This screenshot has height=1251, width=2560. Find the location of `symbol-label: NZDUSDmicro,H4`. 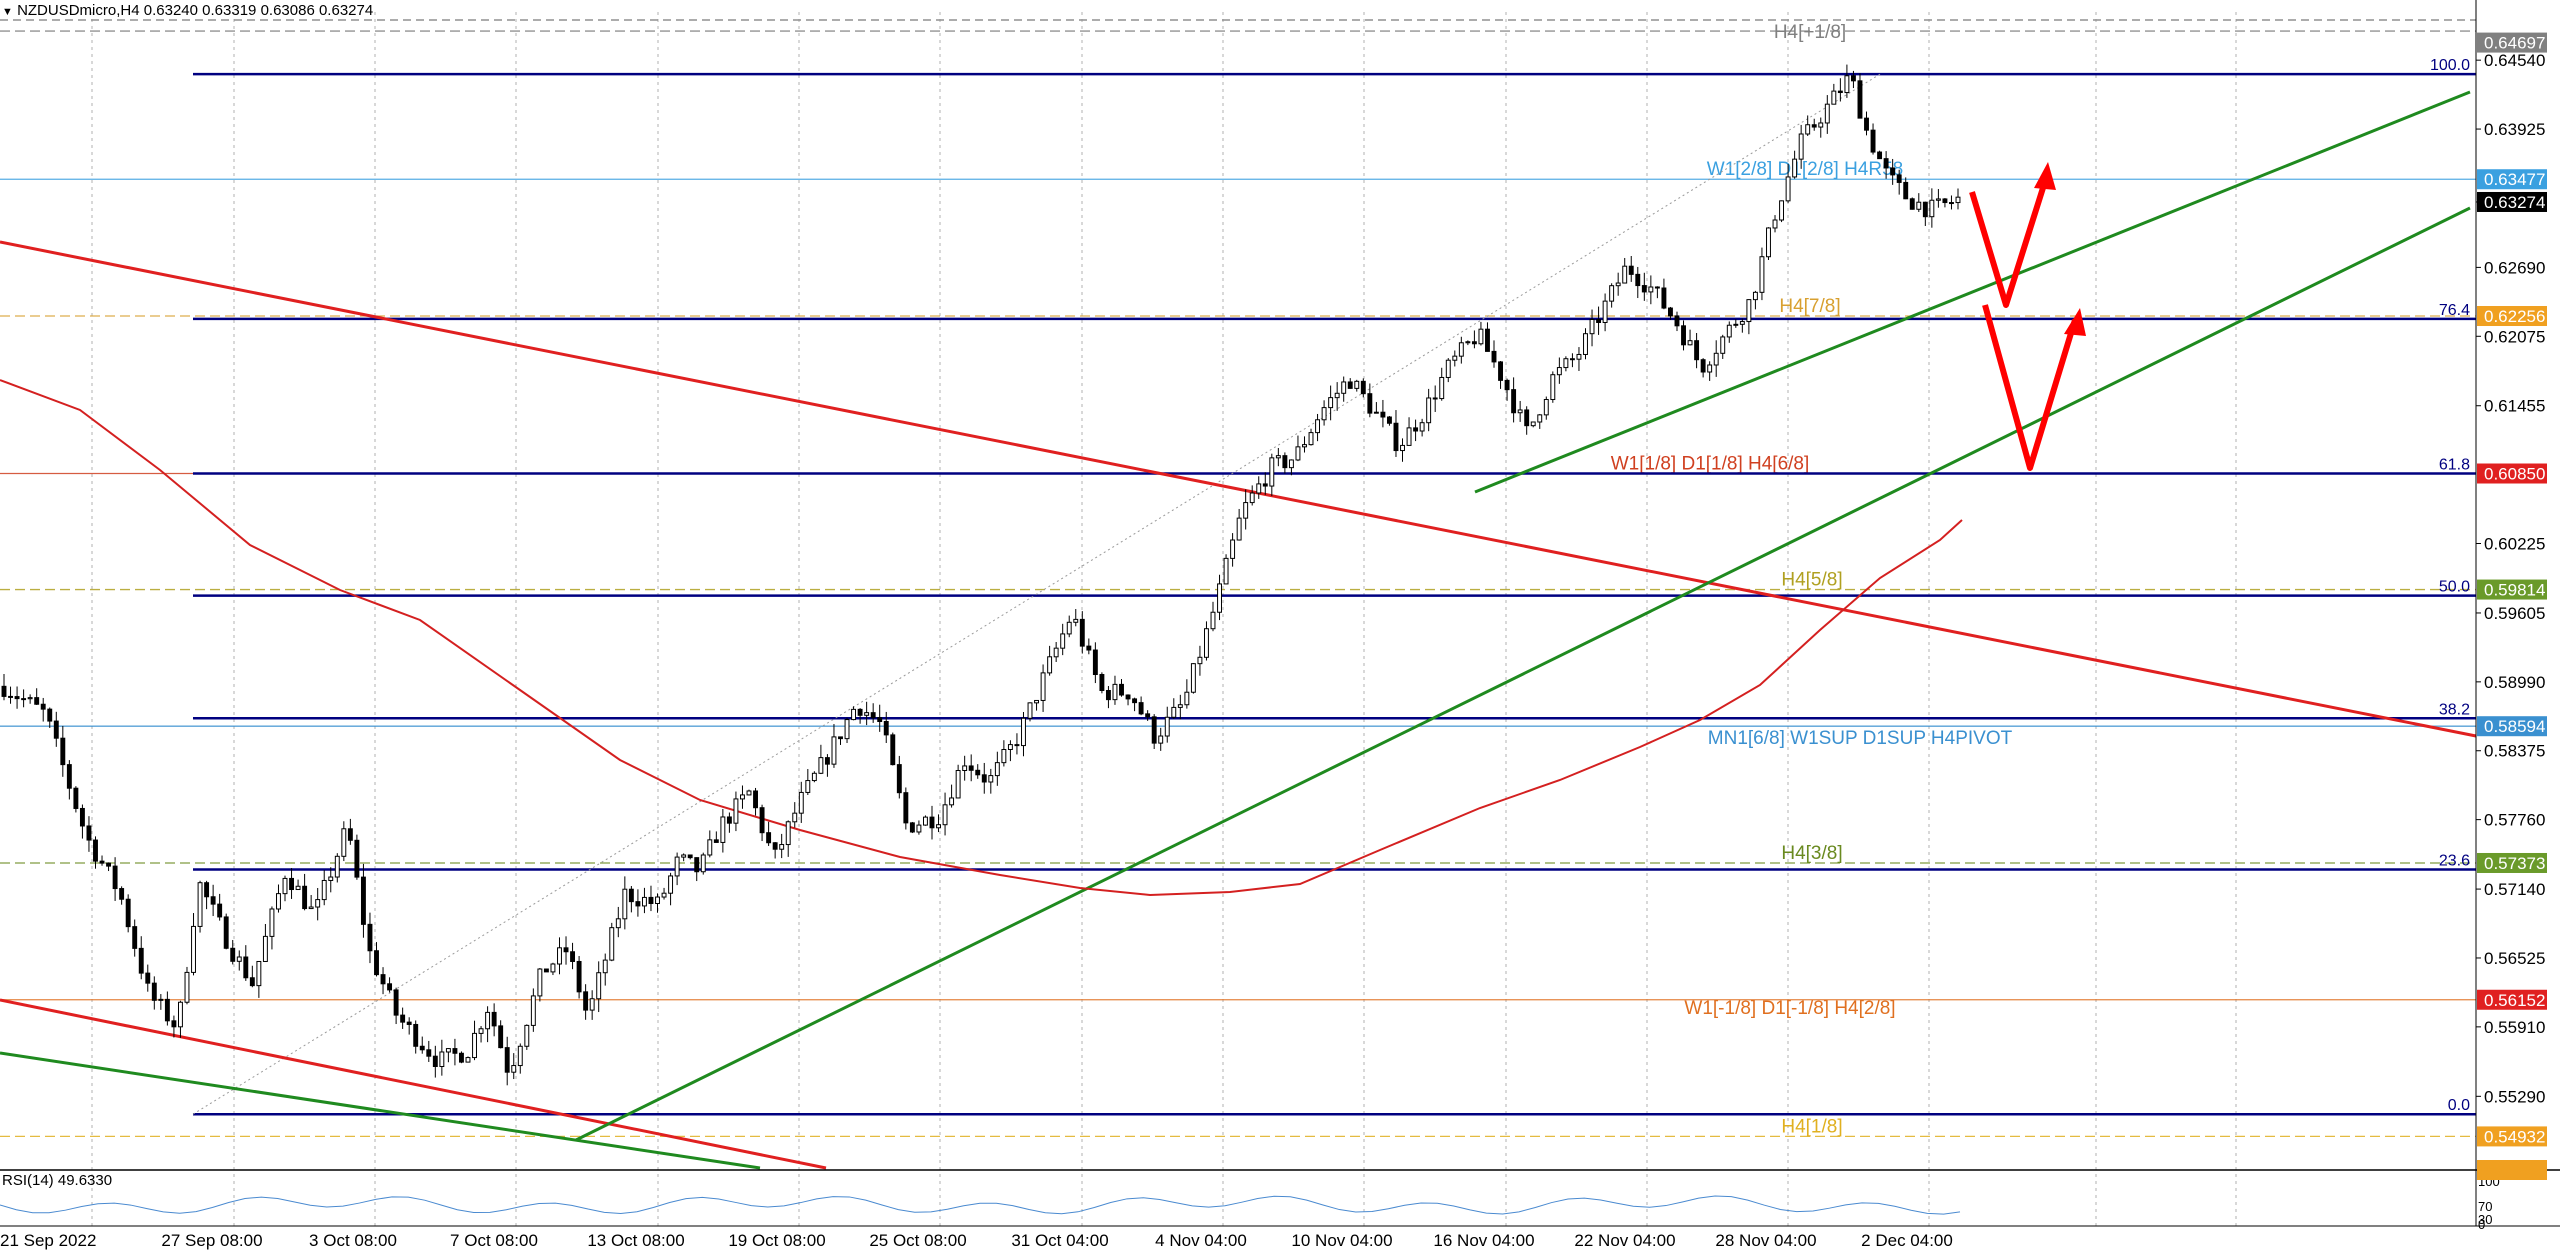

symbol-label: NZDUSDmicro,H4 is located at coordinates (78, 10).